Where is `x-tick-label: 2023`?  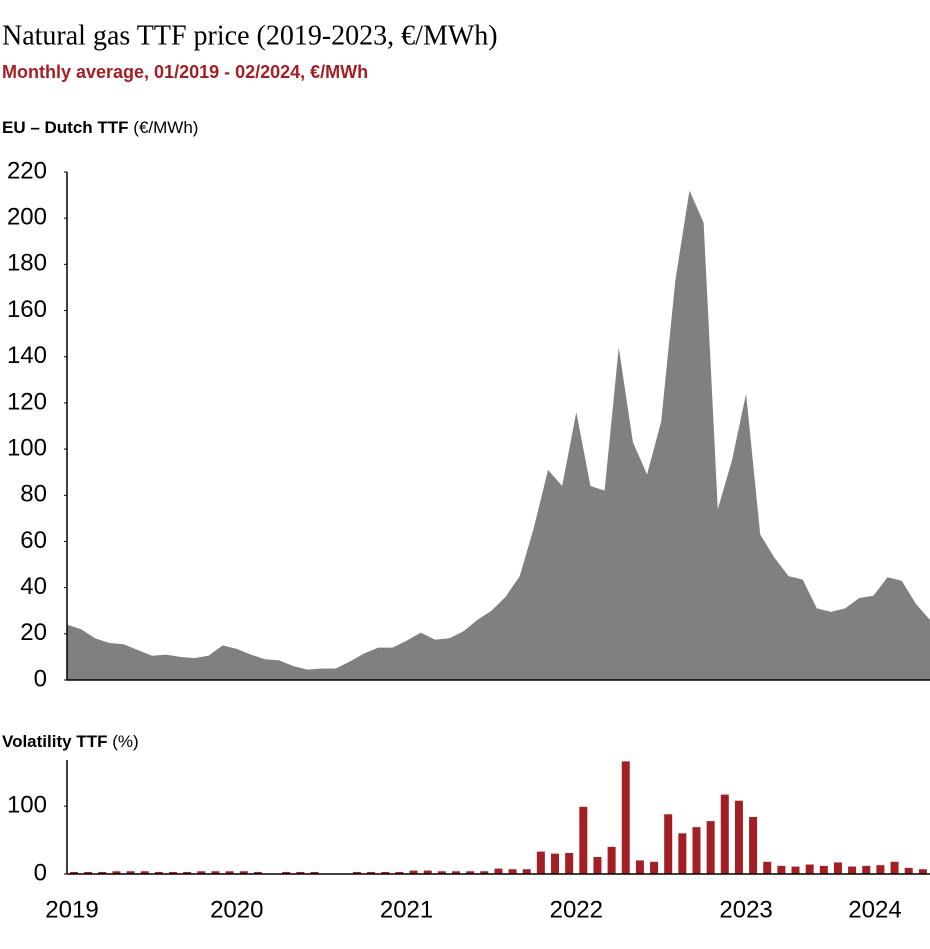
x-tick-label: 2023 is located at coordinates (745, 909).